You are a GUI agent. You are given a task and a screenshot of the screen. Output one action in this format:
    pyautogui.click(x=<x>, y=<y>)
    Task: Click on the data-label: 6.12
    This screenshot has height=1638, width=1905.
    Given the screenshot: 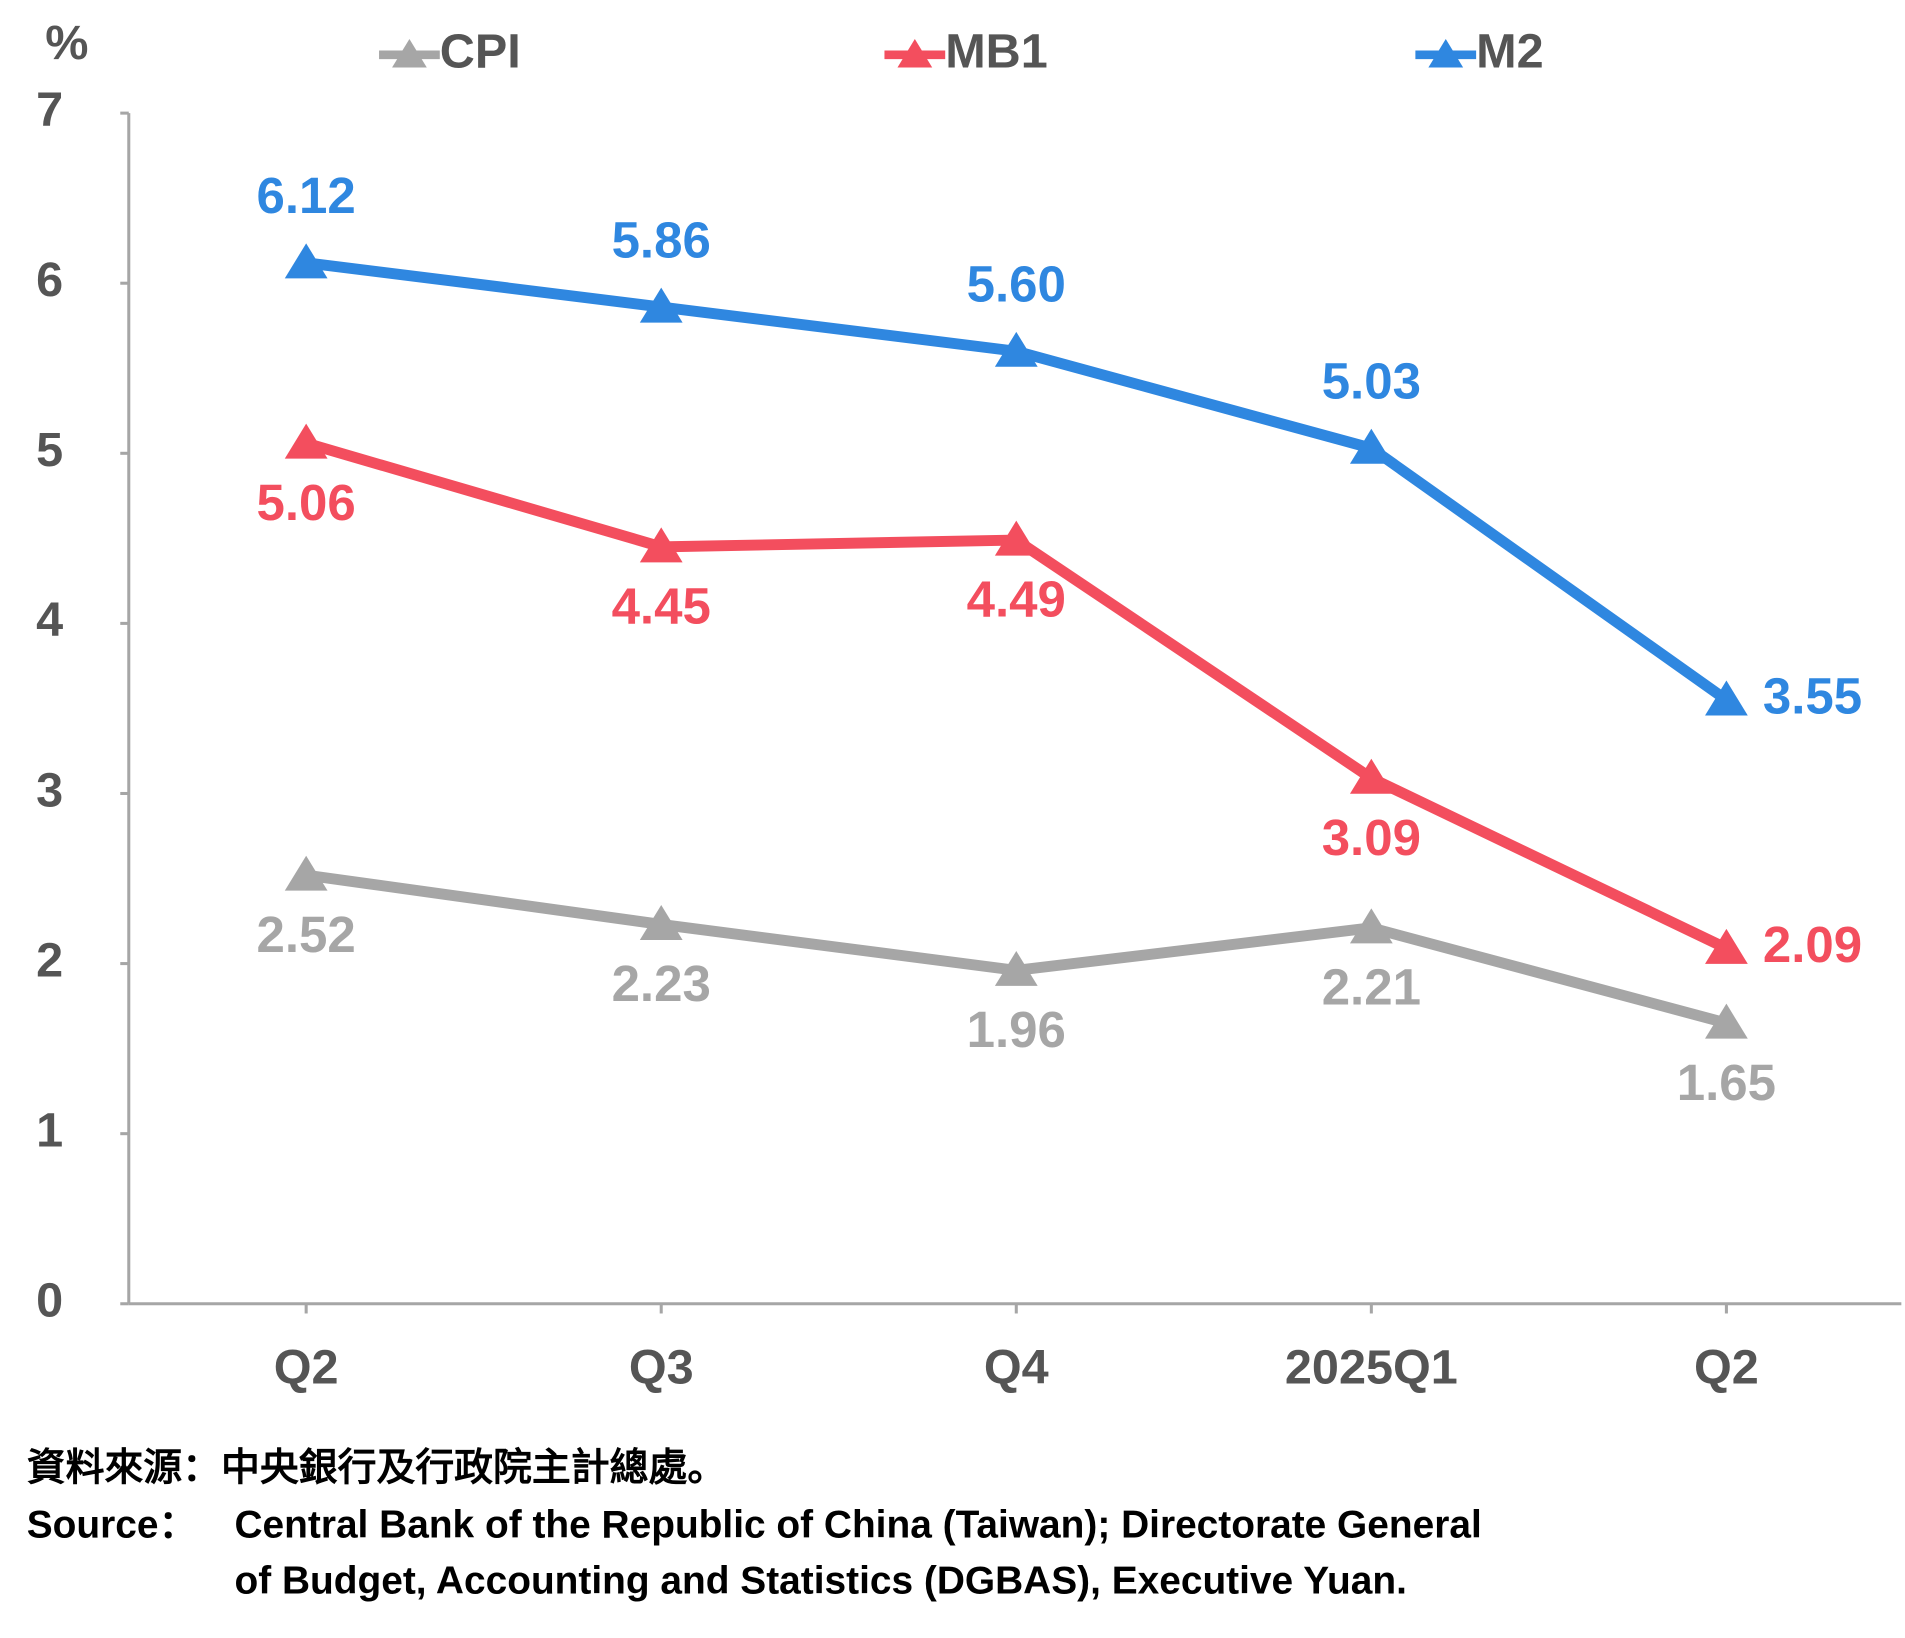 What is the action you would take?
    pyautogui.click(x=306, y=195)
    